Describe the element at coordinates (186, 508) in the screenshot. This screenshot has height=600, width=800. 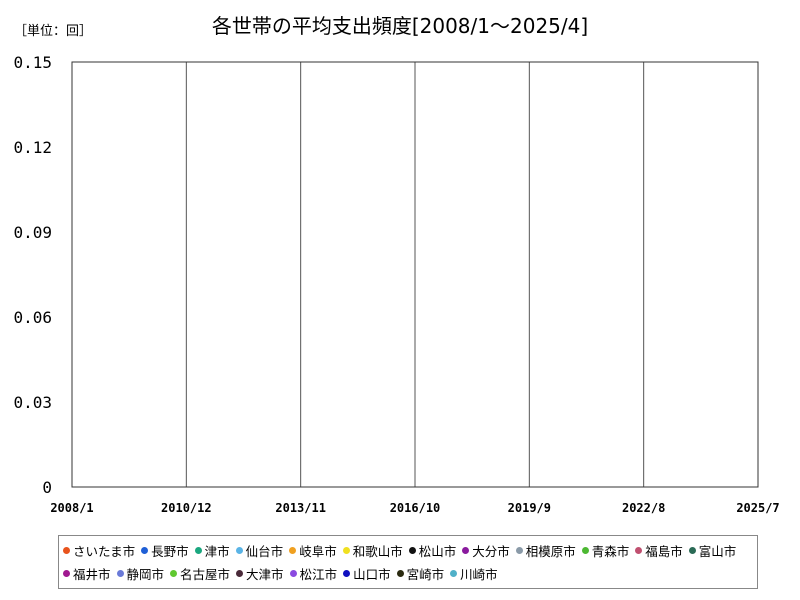
I see `x-tick-label: 2010/12` at that location.